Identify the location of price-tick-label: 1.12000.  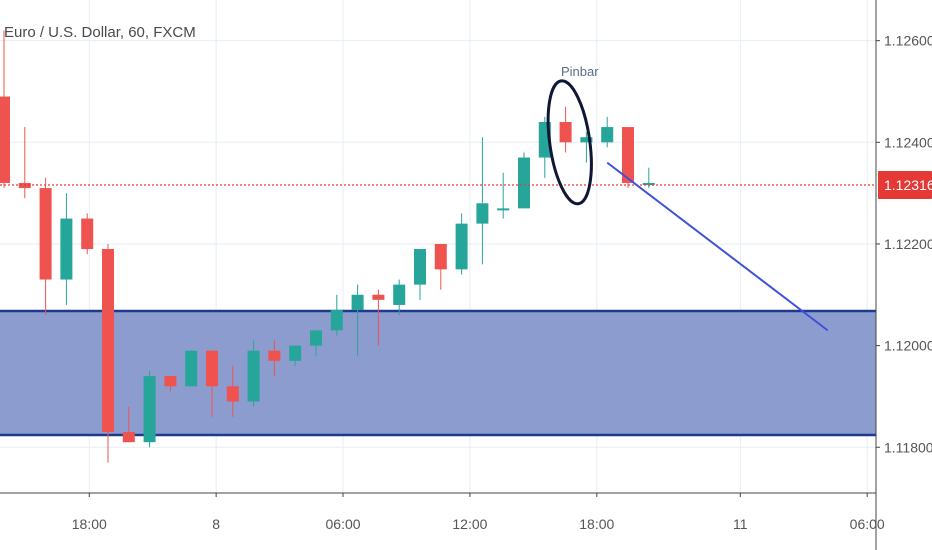
(908, 346).